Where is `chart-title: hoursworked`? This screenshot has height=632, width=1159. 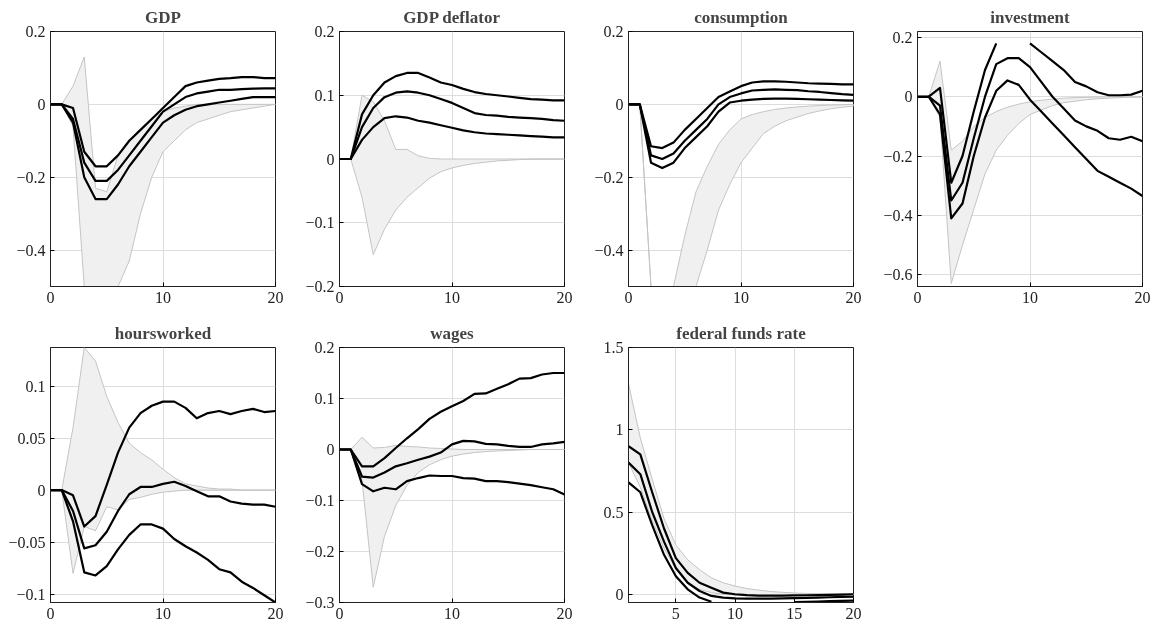 chart-title: hoursworked is located at coordinates (163, 333).